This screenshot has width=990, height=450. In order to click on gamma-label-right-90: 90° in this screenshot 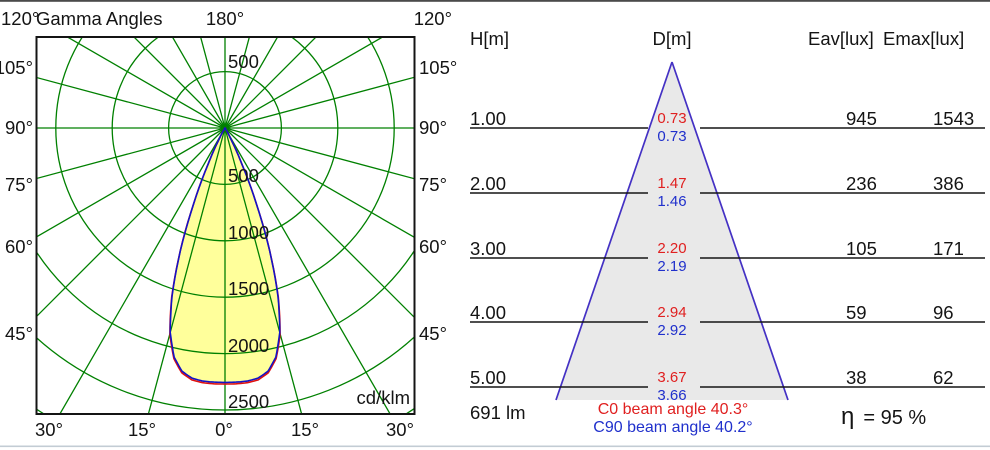, I will do `click(433, 127)`.